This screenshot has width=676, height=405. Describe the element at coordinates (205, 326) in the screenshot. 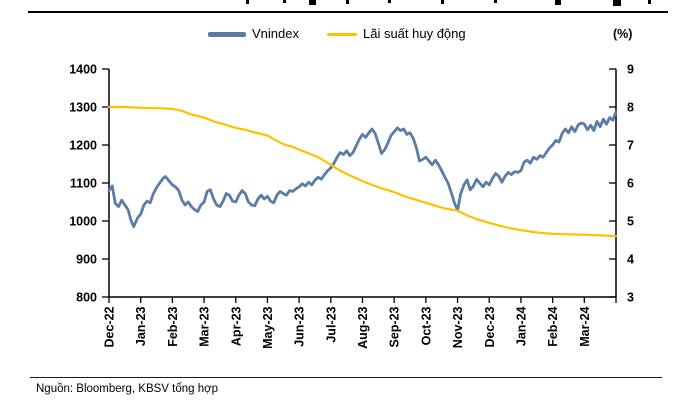

I see `x-axis-month-label: Mar-23` at that location.